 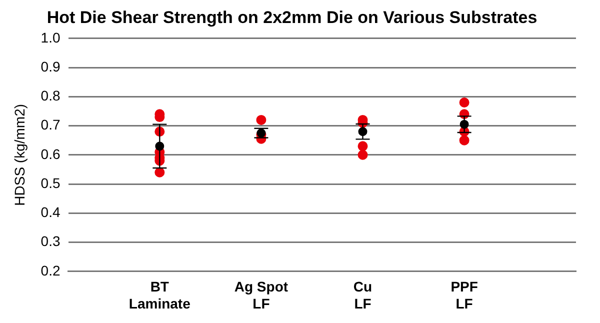 What do you see at coordinates (50, 37) in the screenshot?
I see `y-tick-label: 1.0` at bounding box center [50, 37].